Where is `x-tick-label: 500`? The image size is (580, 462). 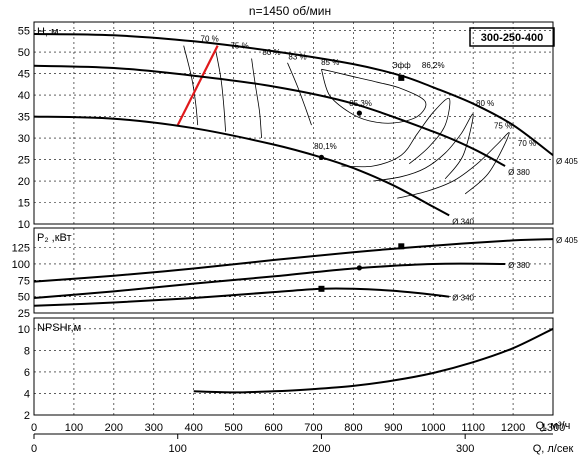
x-tick-label: 500 is located at coordinates (233, 428).